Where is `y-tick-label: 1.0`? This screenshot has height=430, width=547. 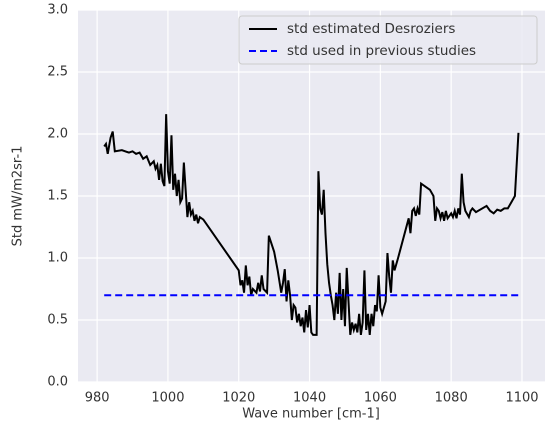 y-tick-label: 1.0 is located at coordinates (57, 258).